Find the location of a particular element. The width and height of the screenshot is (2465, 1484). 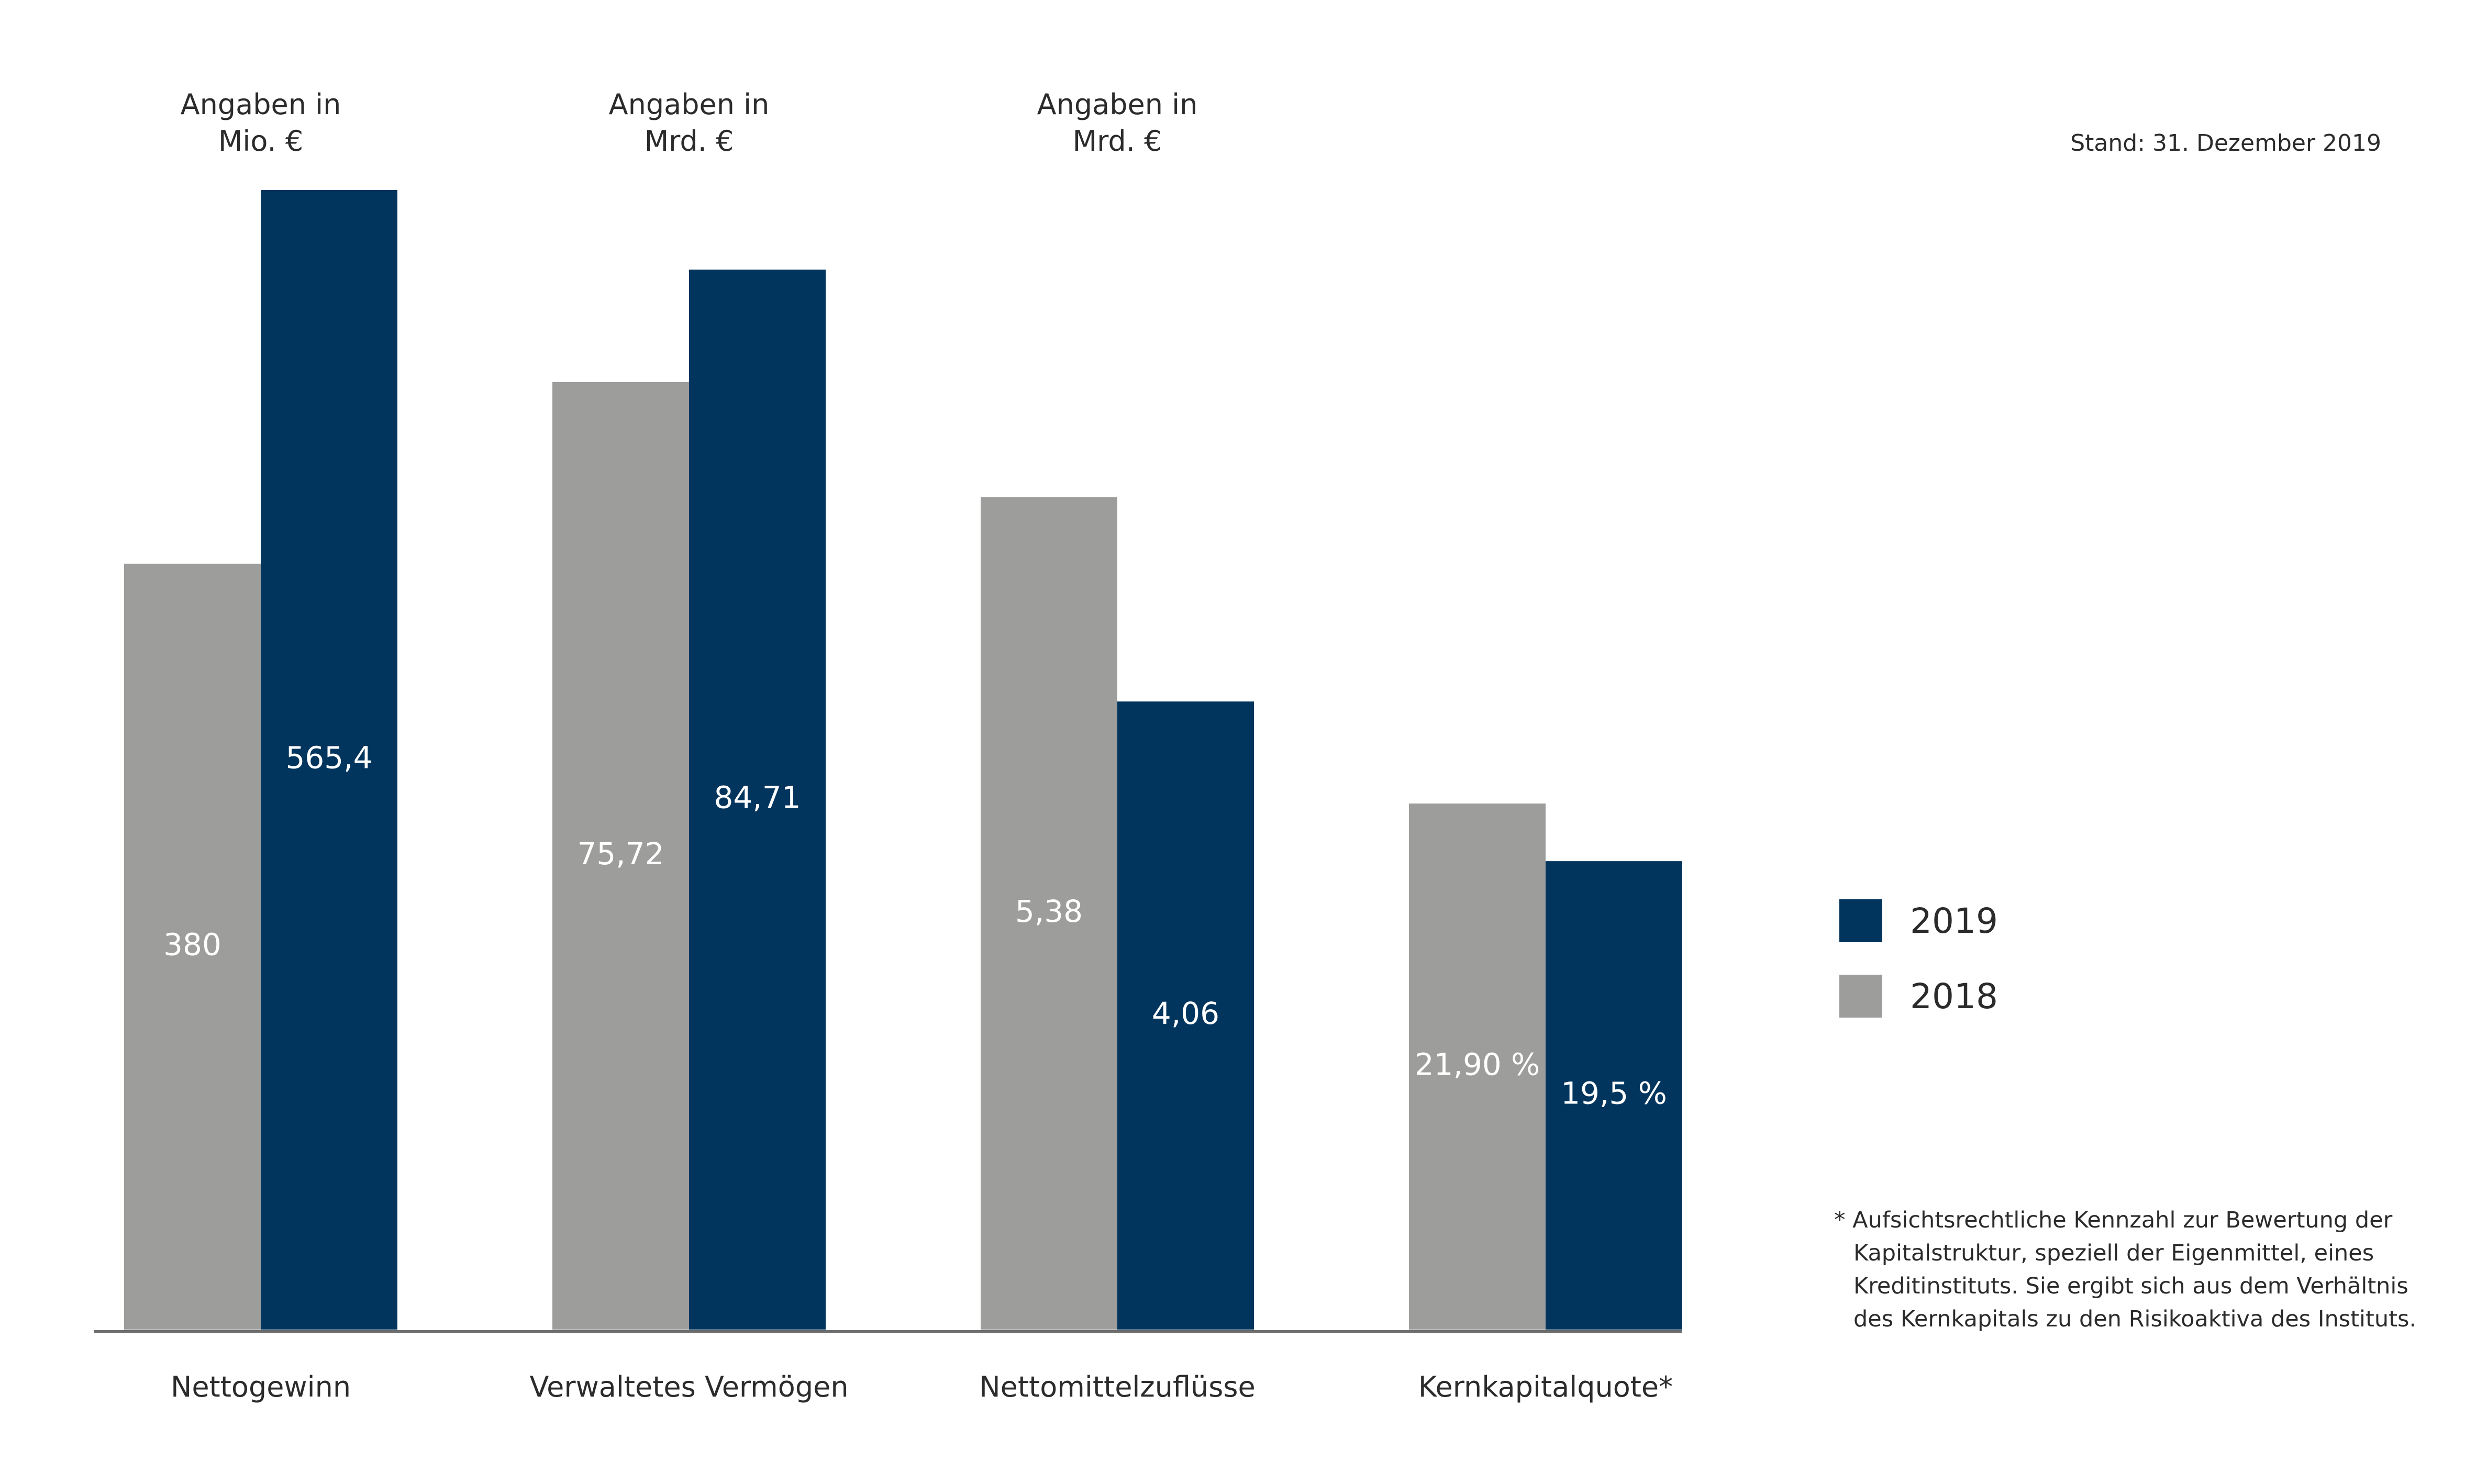

legend-swatch-2018 is located at coordinates (1861, 996).